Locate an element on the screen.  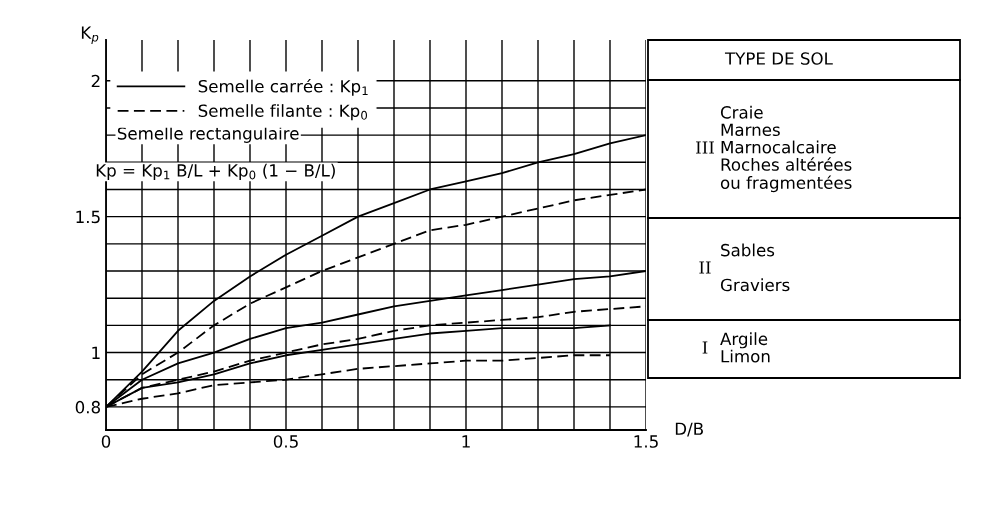
x-tick-label: 1.5 is located at coordinates (646, 441).